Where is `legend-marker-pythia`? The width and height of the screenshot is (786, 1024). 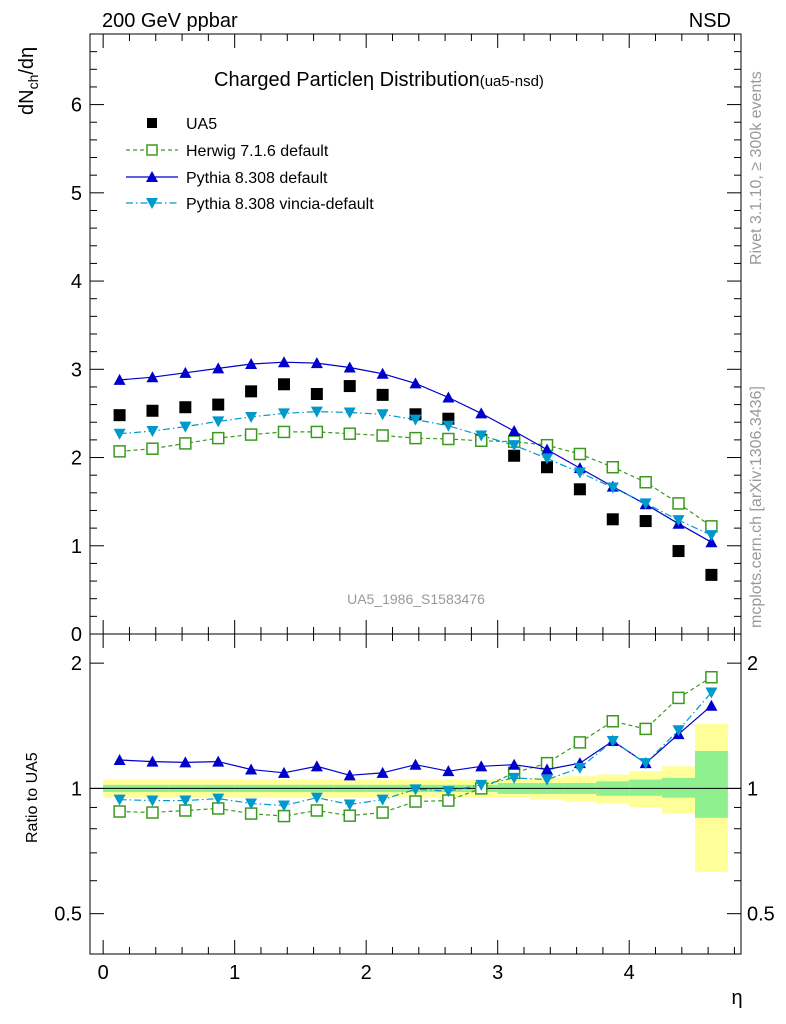 legend-marker-pythia is located at coordinates (152, 176).